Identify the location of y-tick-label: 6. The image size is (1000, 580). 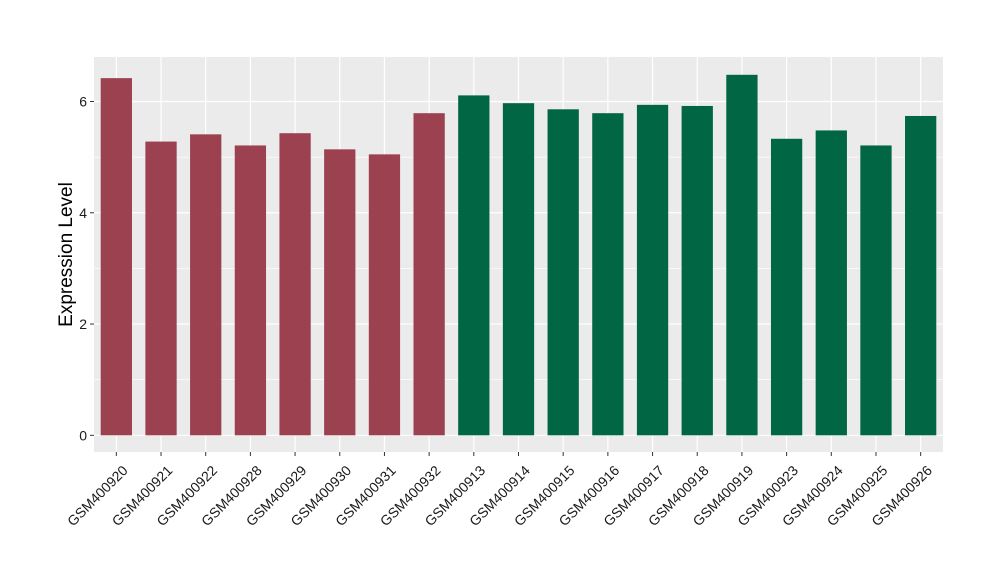
(83, 102).